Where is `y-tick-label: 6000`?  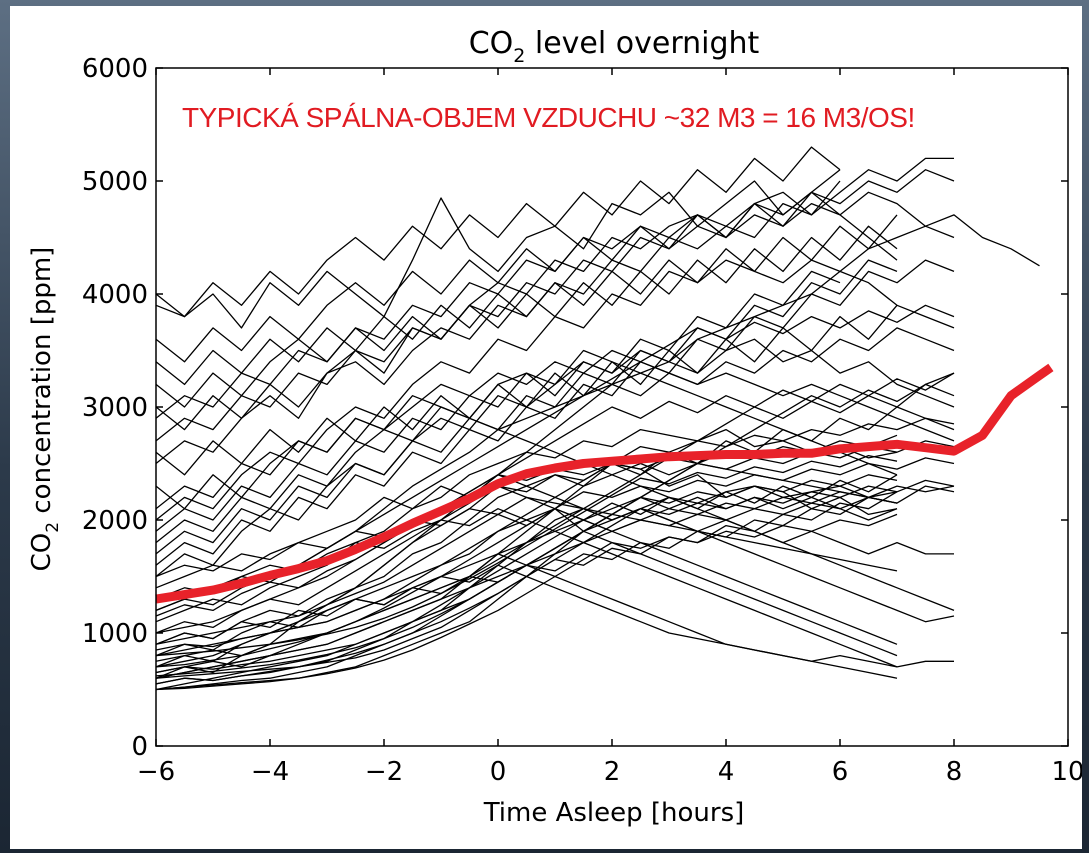 y-tick-label: 6000 is located at coordinates (115, 69).